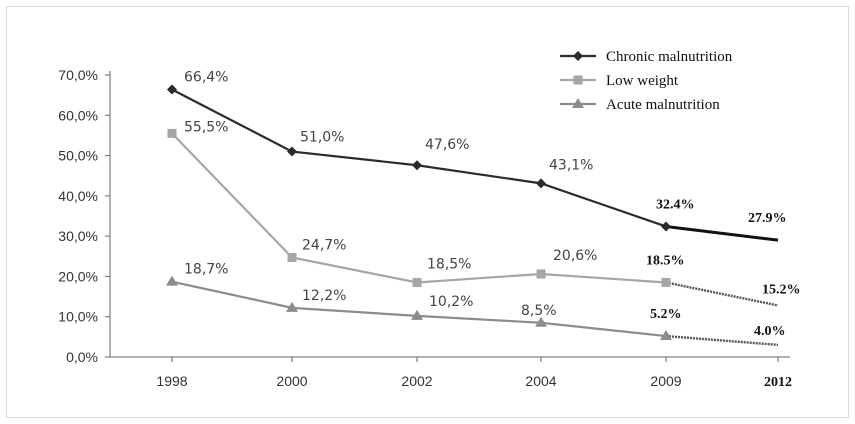  Describe the element at coordinates (449, 264) in the screenshot. I see `data-label: 18,5%` at that location.